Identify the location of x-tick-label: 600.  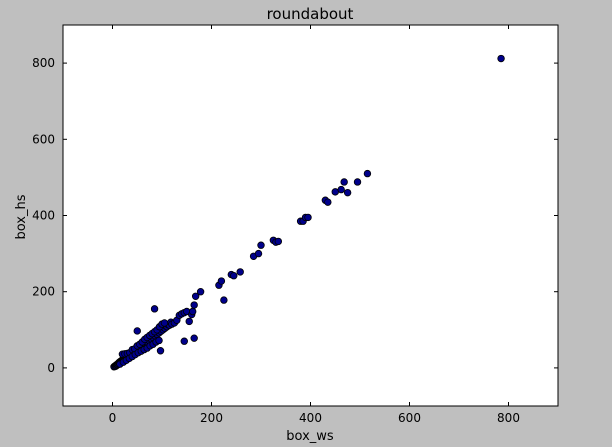
(409, 418).